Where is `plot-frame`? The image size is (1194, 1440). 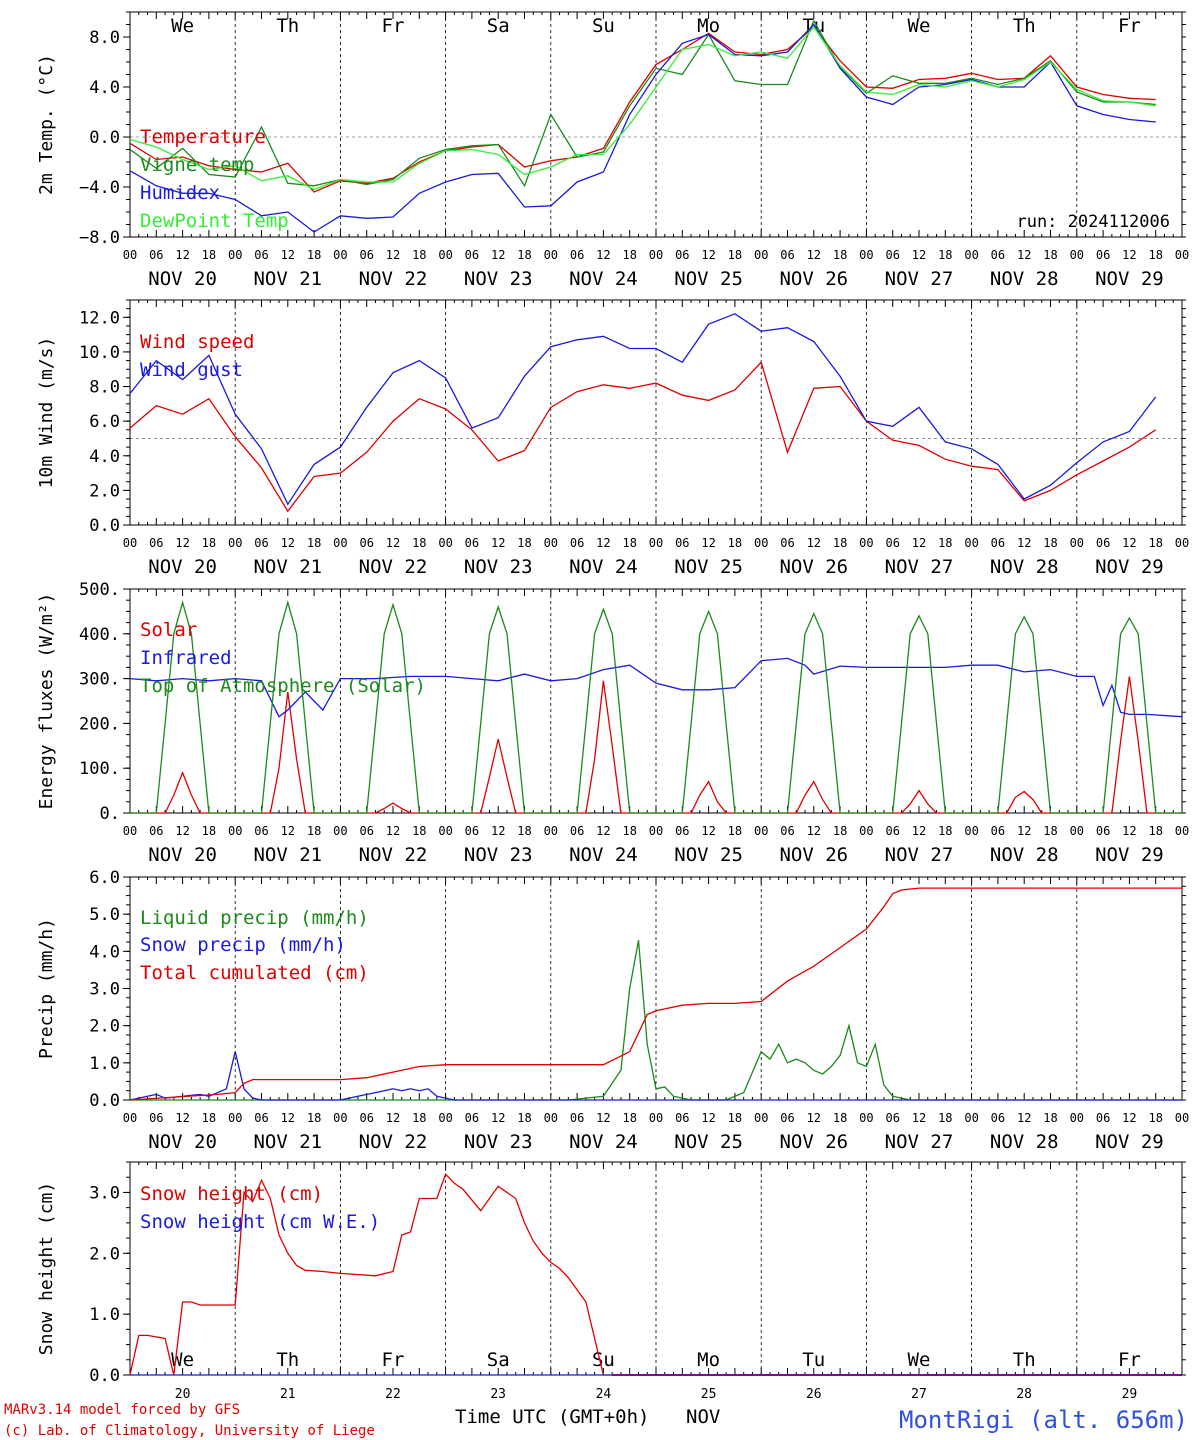 plot-frame is located at coordinates (656, 124).